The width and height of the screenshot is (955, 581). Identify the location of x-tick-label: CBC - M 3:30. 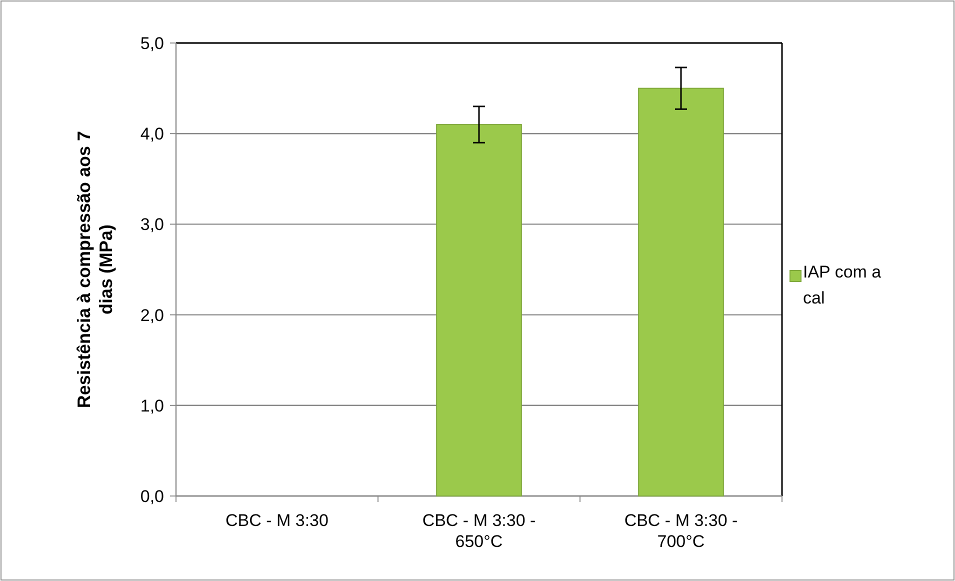
(277, 520).